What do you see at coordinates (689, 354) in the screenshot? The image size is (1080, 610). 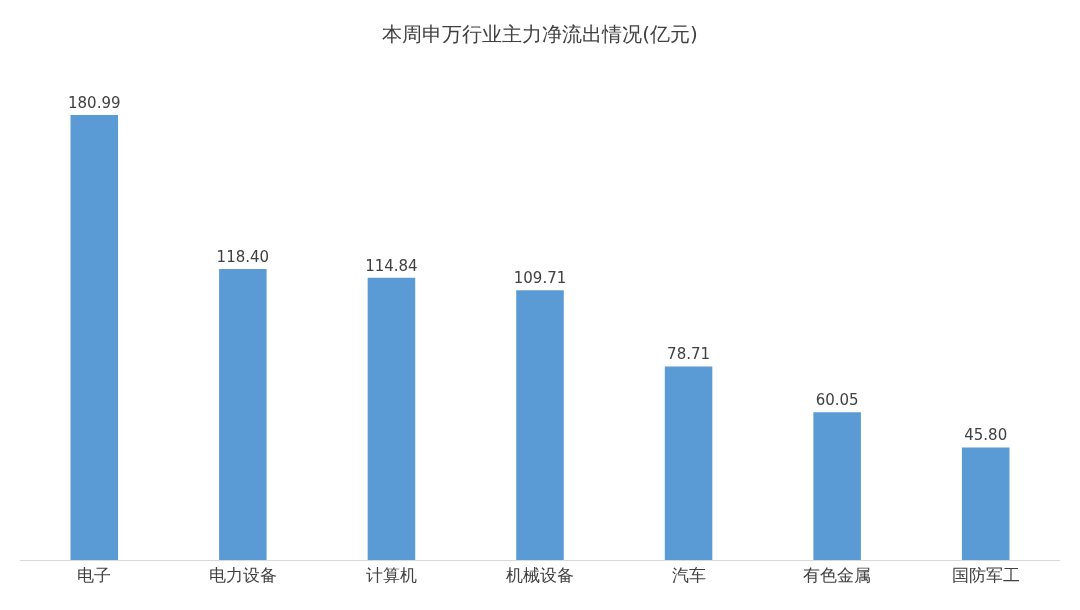 I see `data-label: 78.71` at bounding box center [689, 354].